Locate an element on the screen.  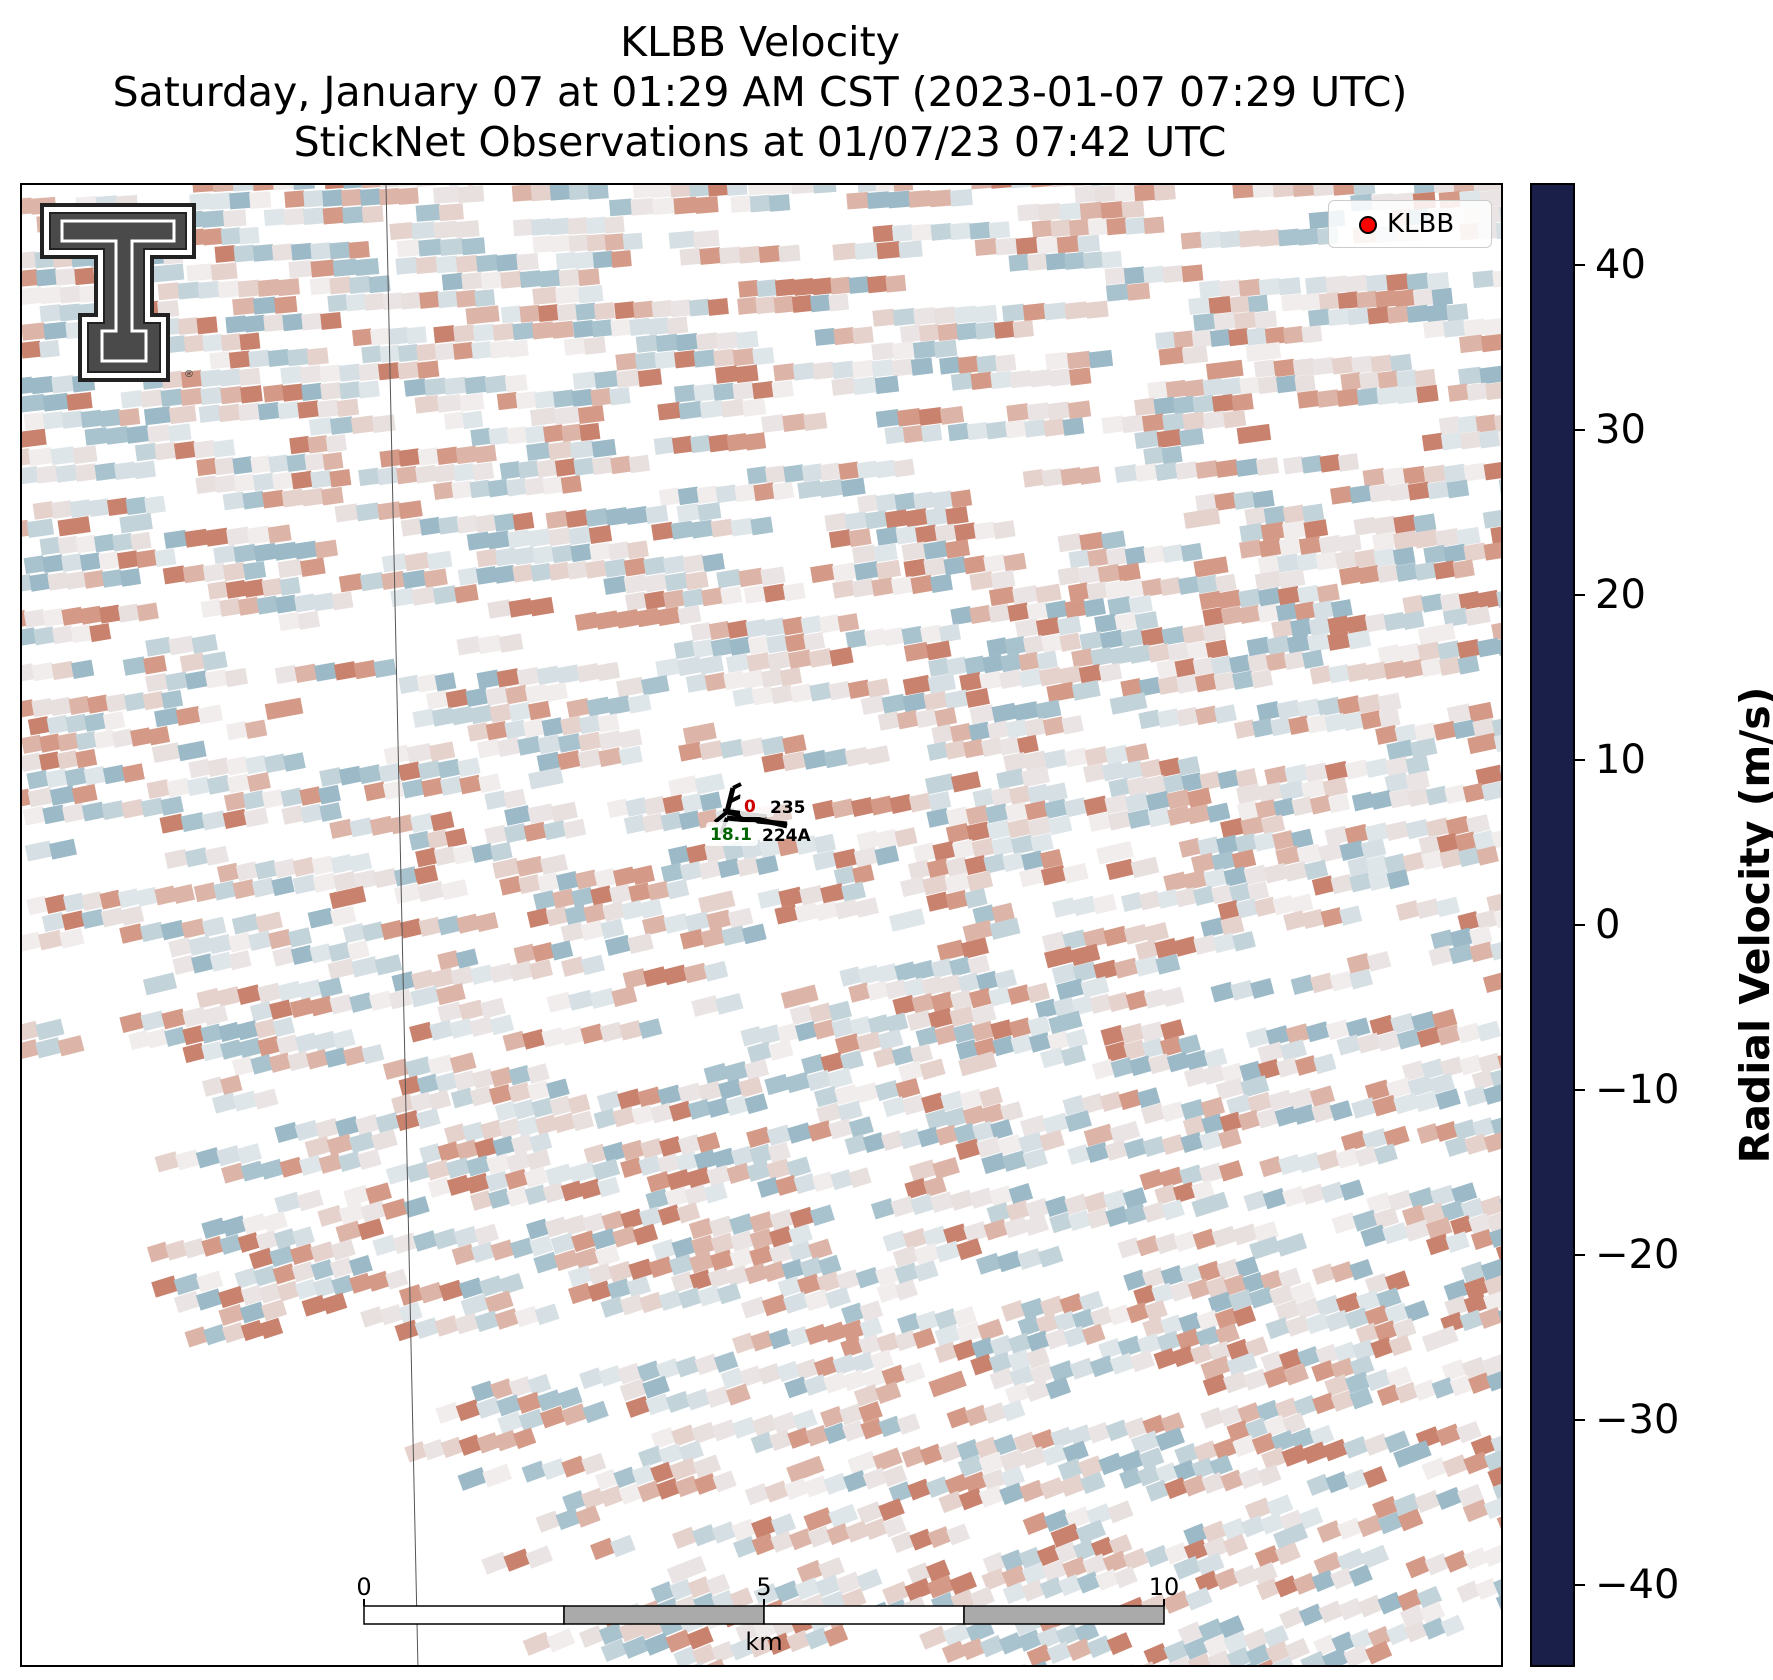
colorbar-tick-label: −10 is located at coordinates (1637, 1089).